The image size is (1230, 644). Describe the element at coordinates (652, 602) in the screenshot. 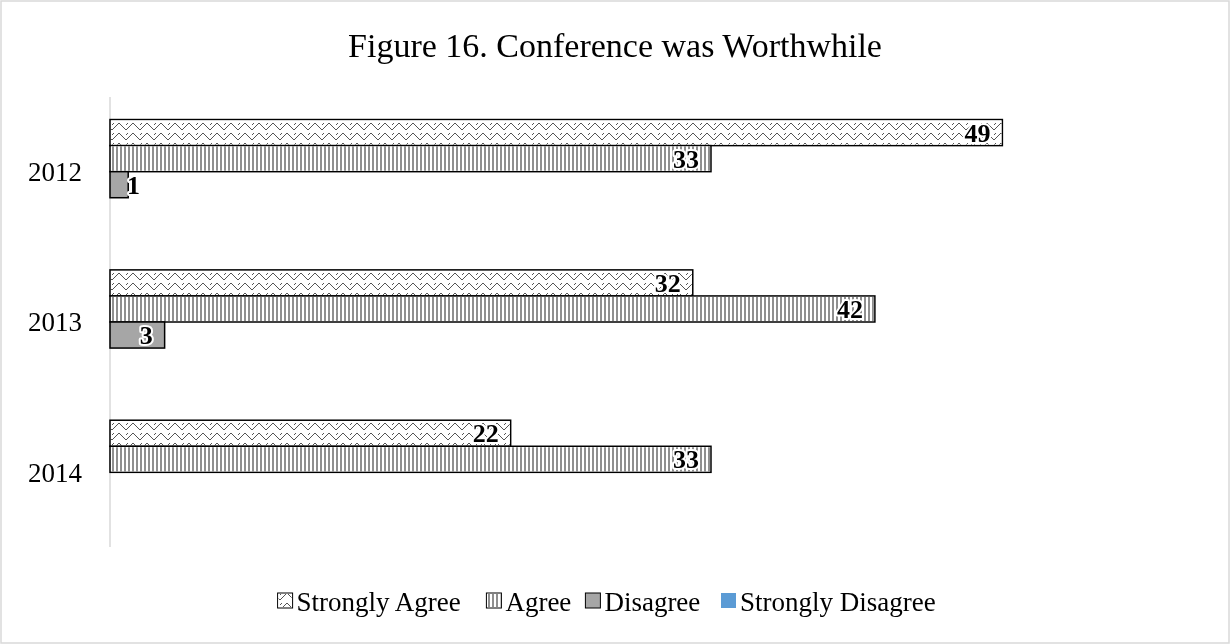

I see `legend-label: Disagree` at that location.